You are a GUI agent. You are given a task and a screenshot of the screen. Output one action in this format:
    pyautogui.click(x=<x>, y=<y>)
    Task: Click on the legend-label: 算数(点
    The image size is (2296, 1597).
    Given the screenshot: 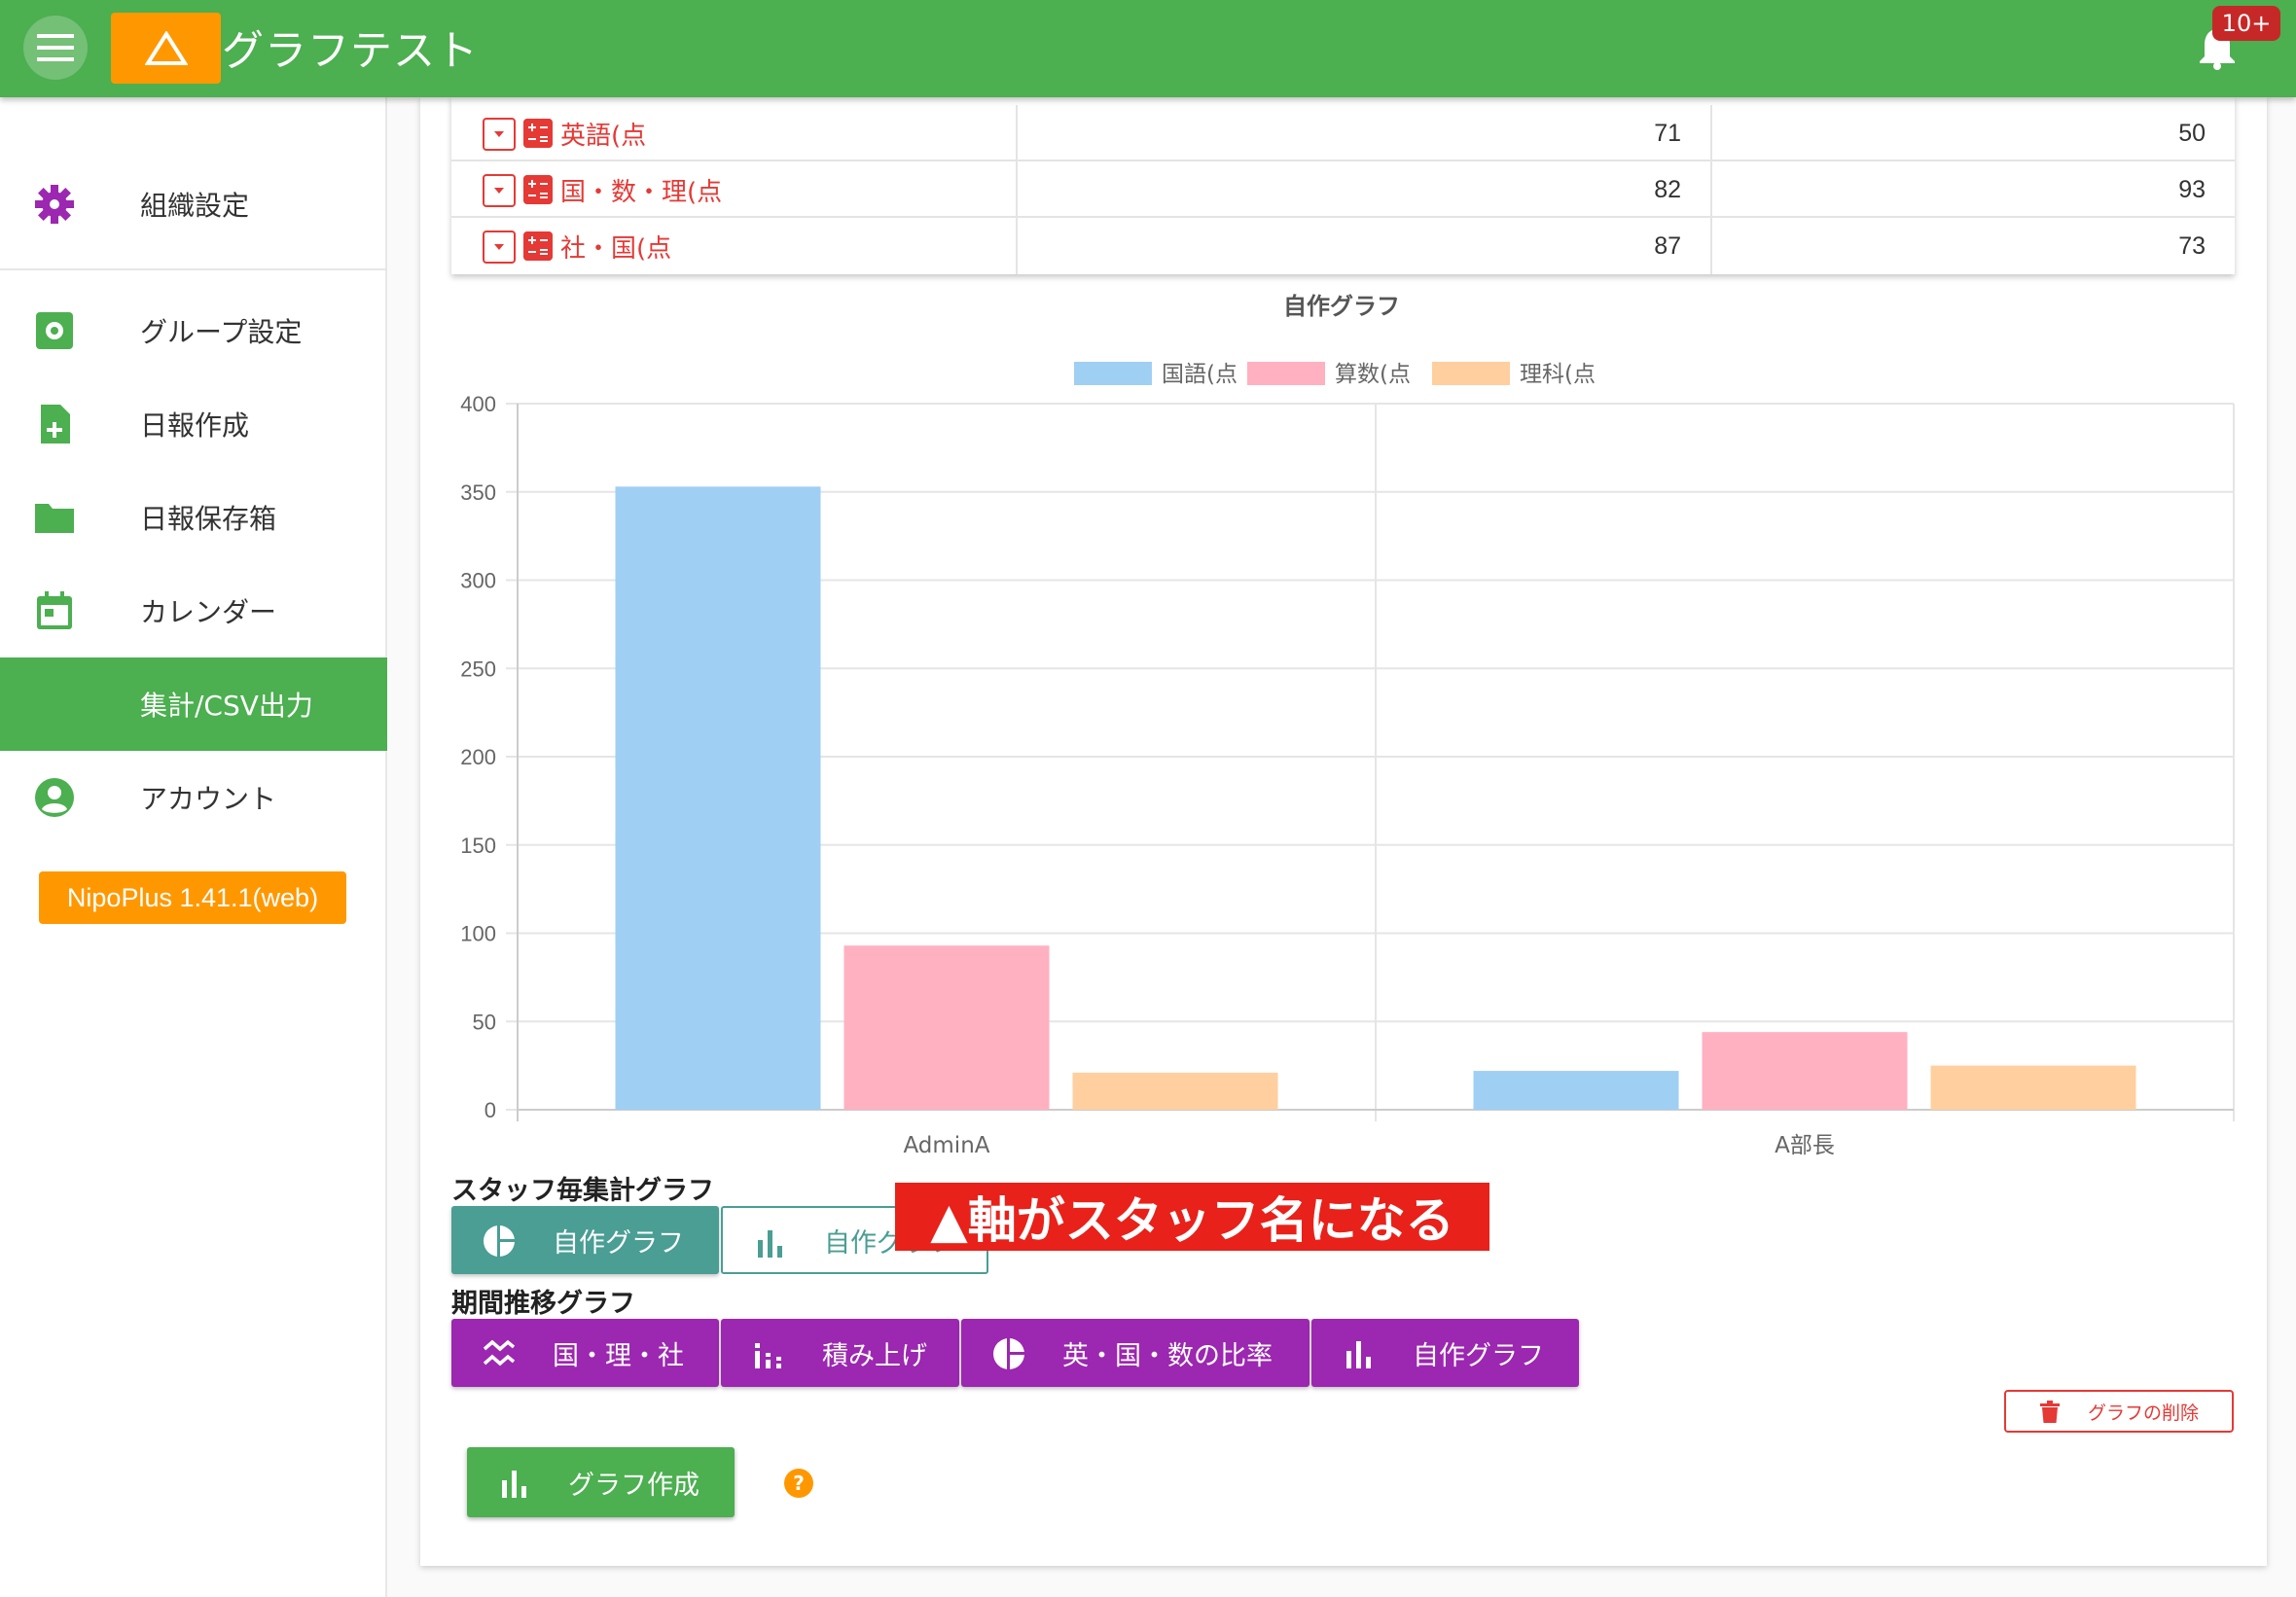 What is the action you would take?
    pyautogui.click(x=1373, y=374)
    